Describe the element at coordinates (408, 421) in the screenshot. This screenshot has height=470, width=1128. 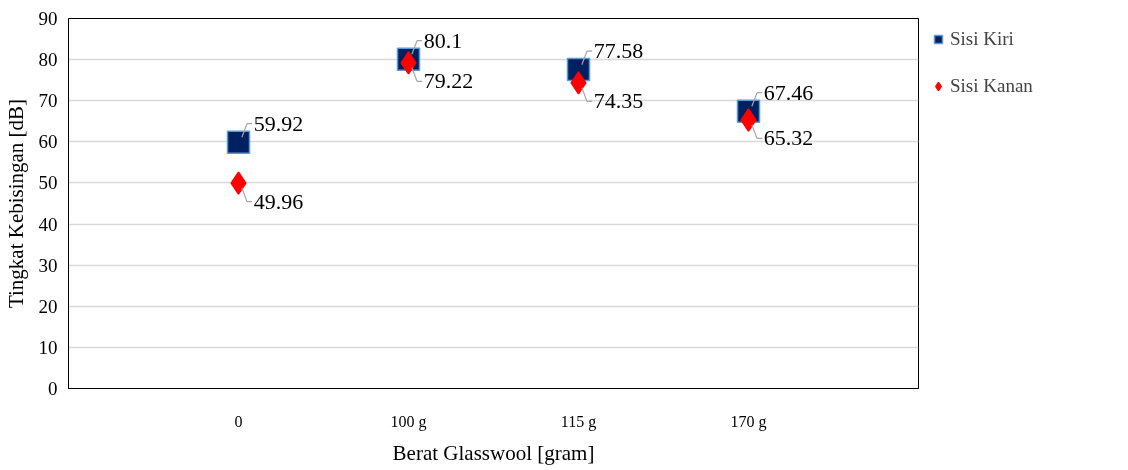
I see `x-tick-label: 100 g` at that location.